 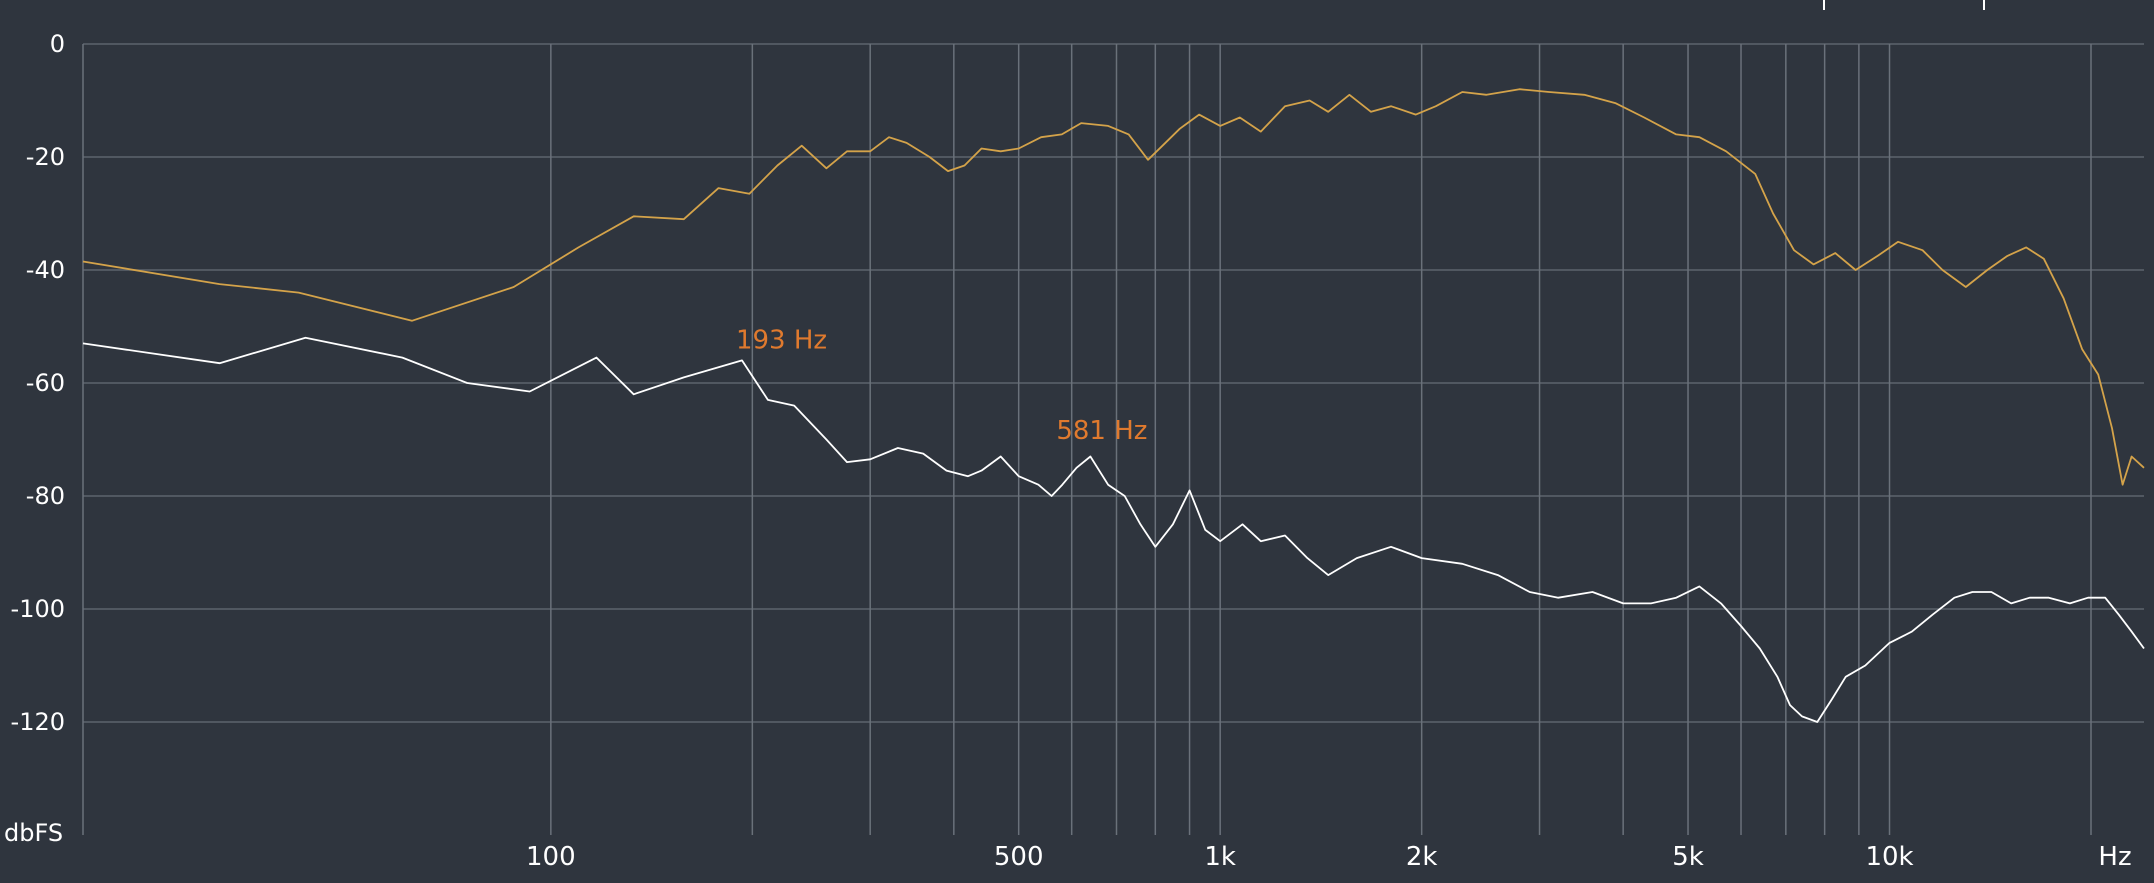 I want to click on y-tick-label: -60, so click(x=45, y=383).